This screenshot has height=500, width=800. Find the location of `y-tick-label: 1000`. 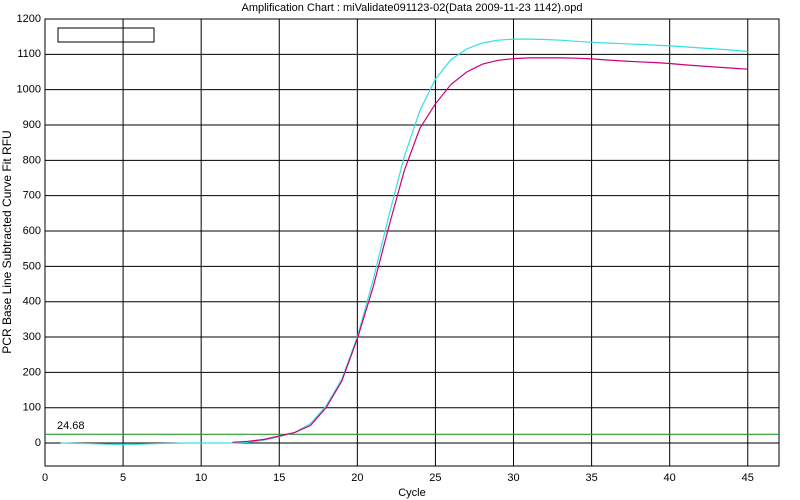

y-tick-label: 1000 is located at coordinates (29, 90).